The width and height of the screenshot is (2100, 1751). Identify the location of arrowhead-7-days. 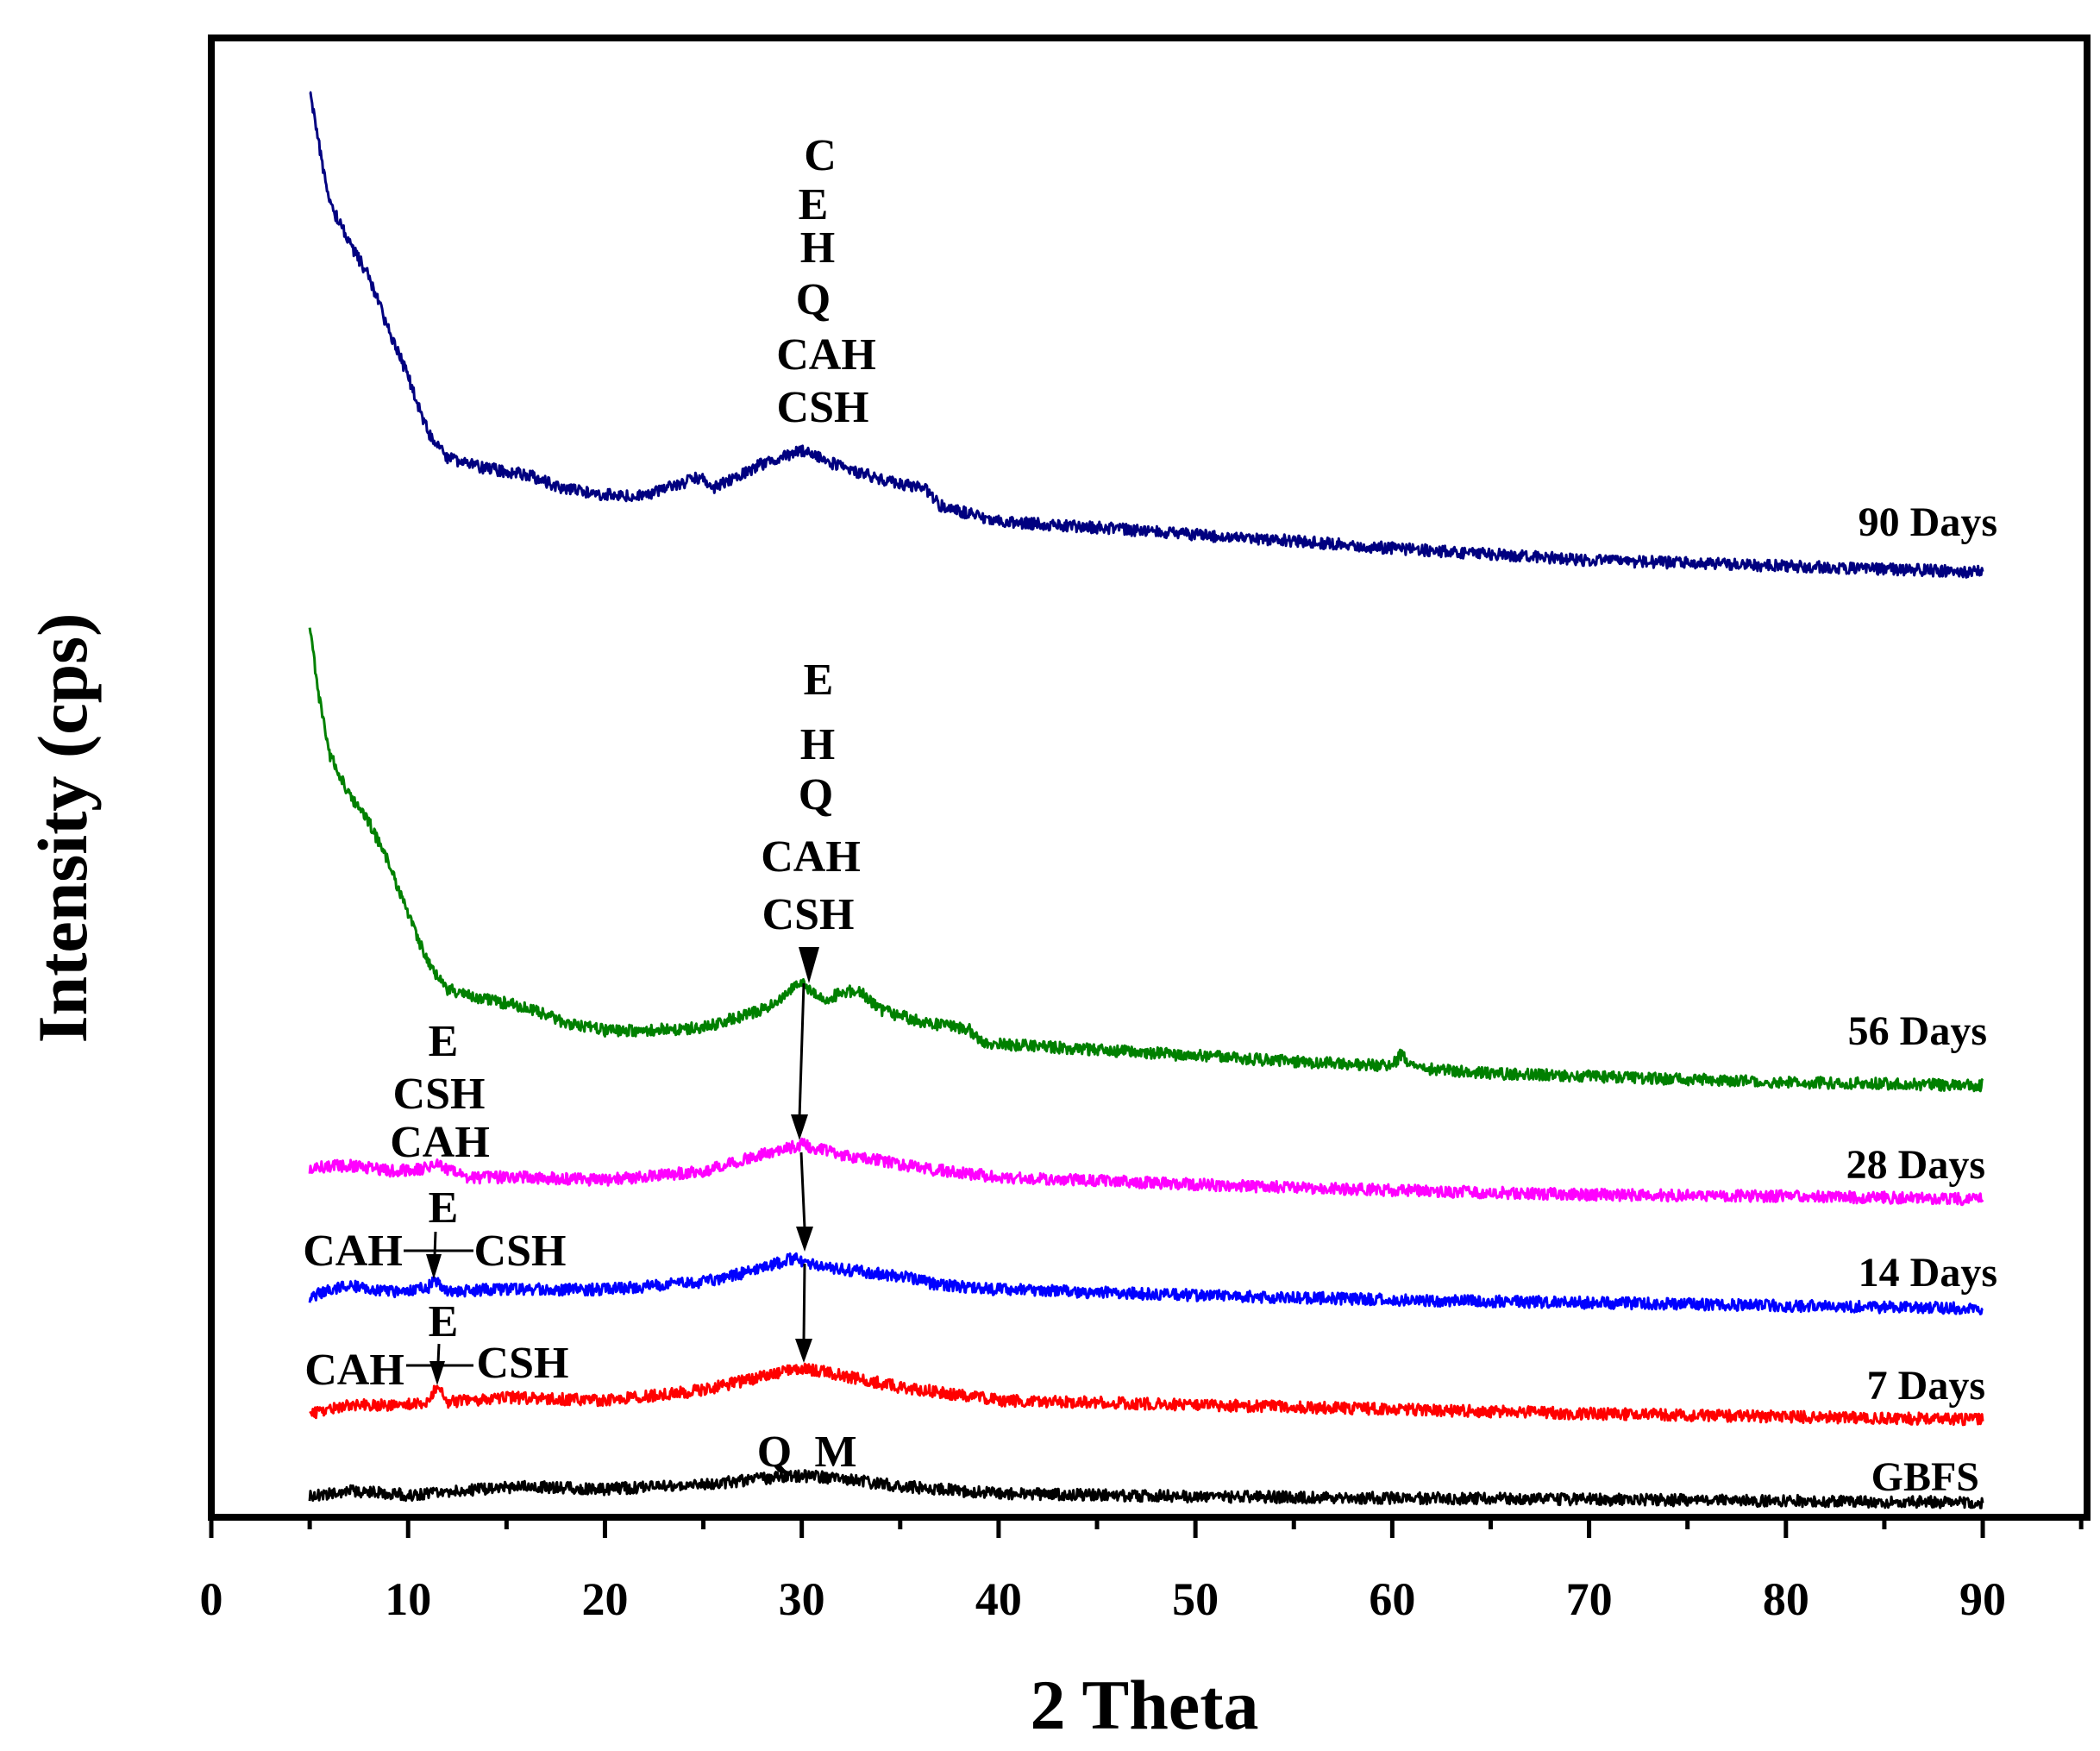
(803, 1351).